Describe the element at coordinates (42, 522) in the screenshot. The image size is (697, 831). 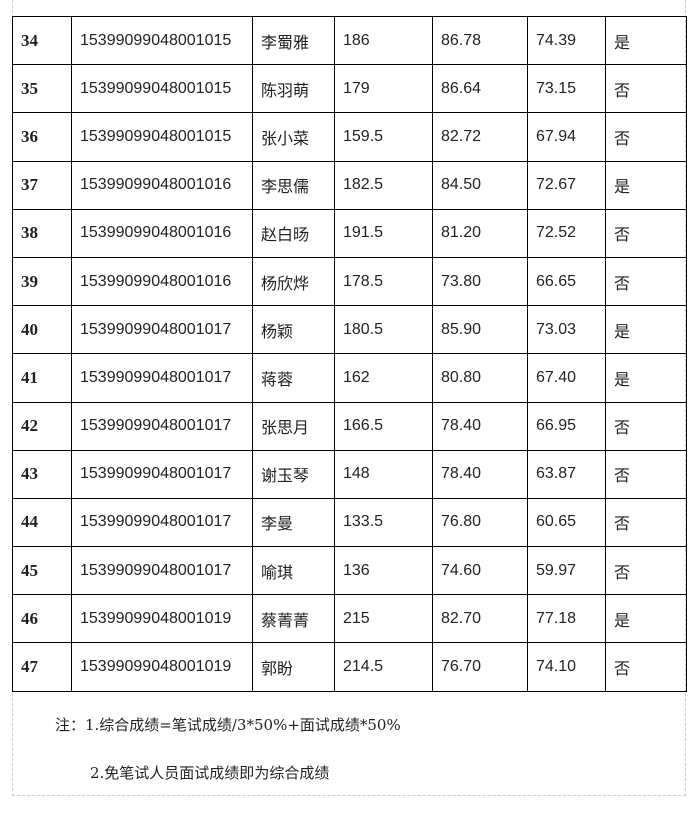
I see `row-number: 44` at that location.